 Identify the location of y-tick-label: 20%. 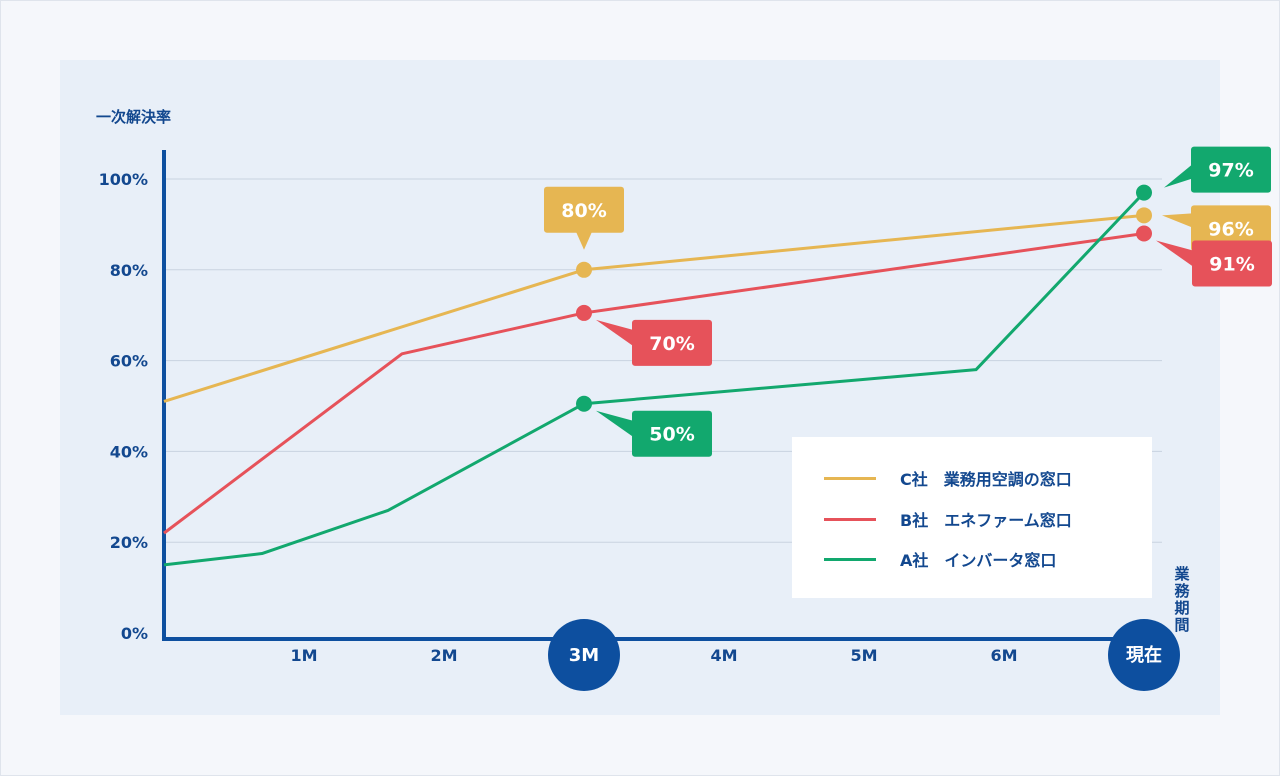
(129, 542).